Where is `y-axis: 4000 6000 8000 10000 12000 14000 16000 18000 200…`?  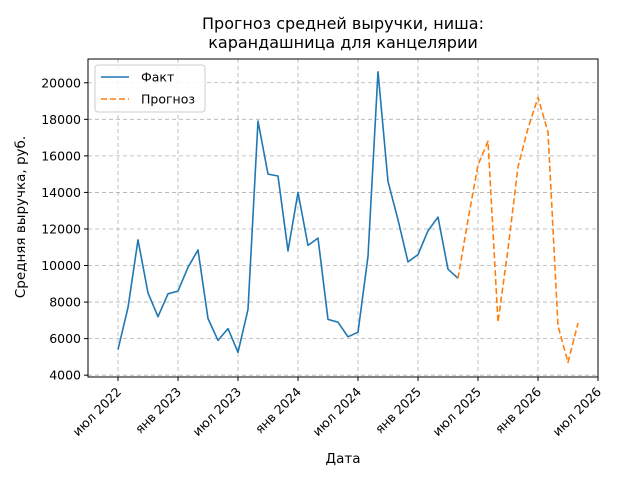
y-axis: 4000 6000 8000 10000 12000 14000 16000 18000 200… is located at coordinates (64, 229).